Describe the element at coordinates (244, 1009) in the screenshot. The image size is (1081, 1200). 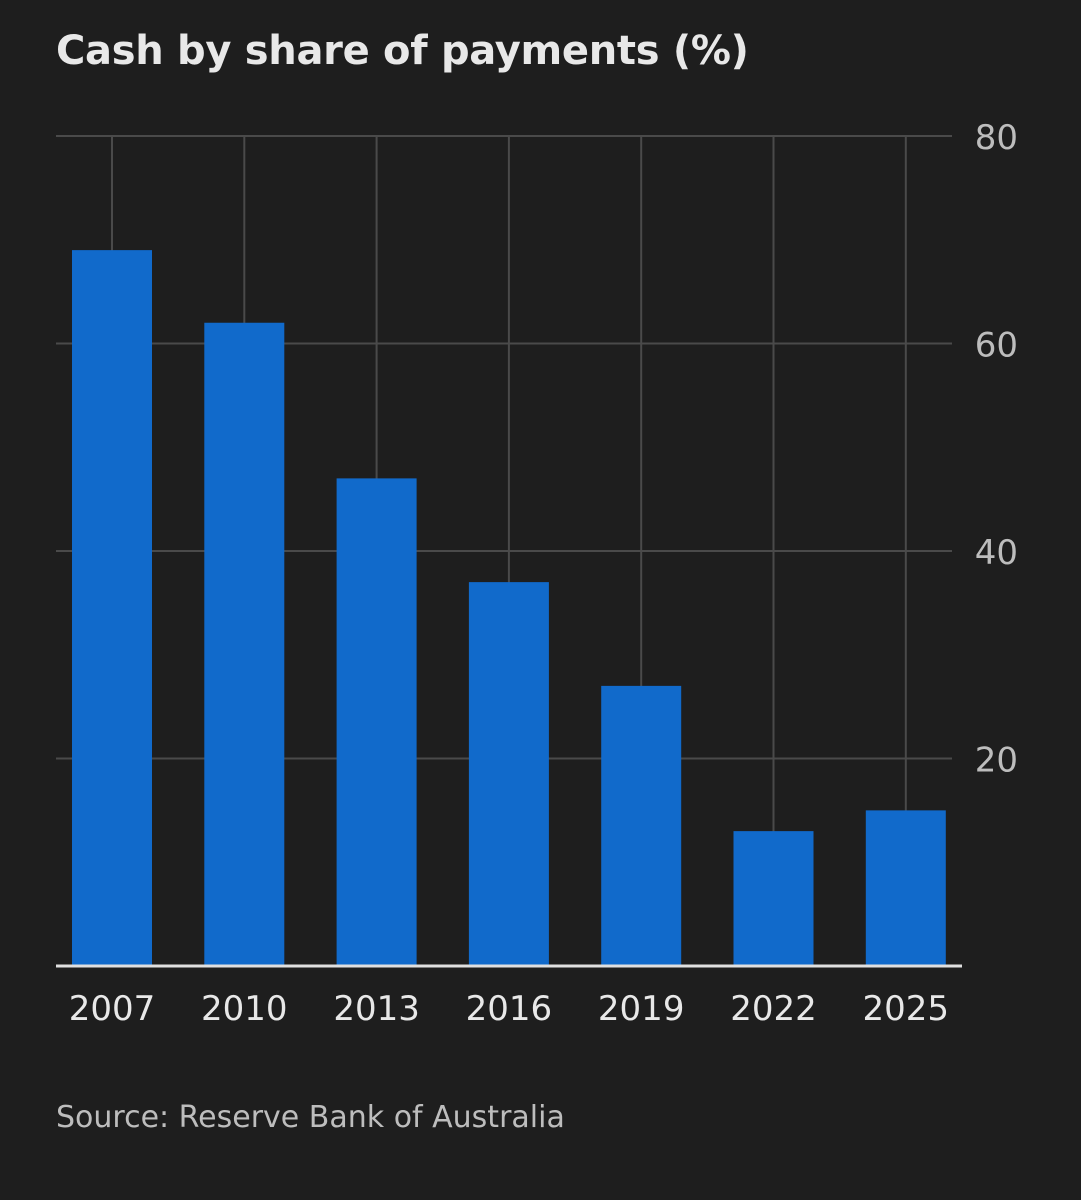
I see `x-tick-label: 2010` at that location.